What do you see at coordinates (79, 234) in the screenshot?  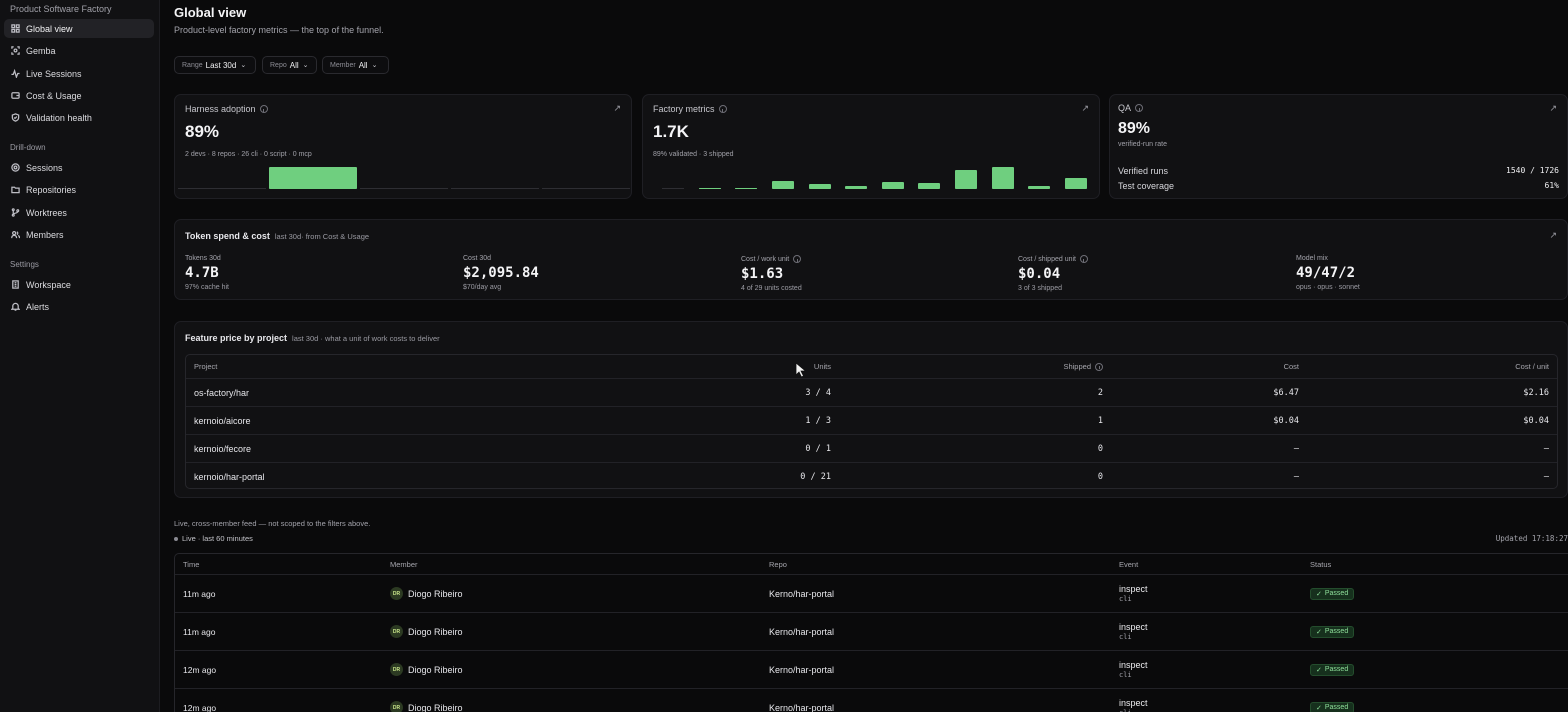 I see `sidebar-item-members: Members` at bounding box center [79, 234].